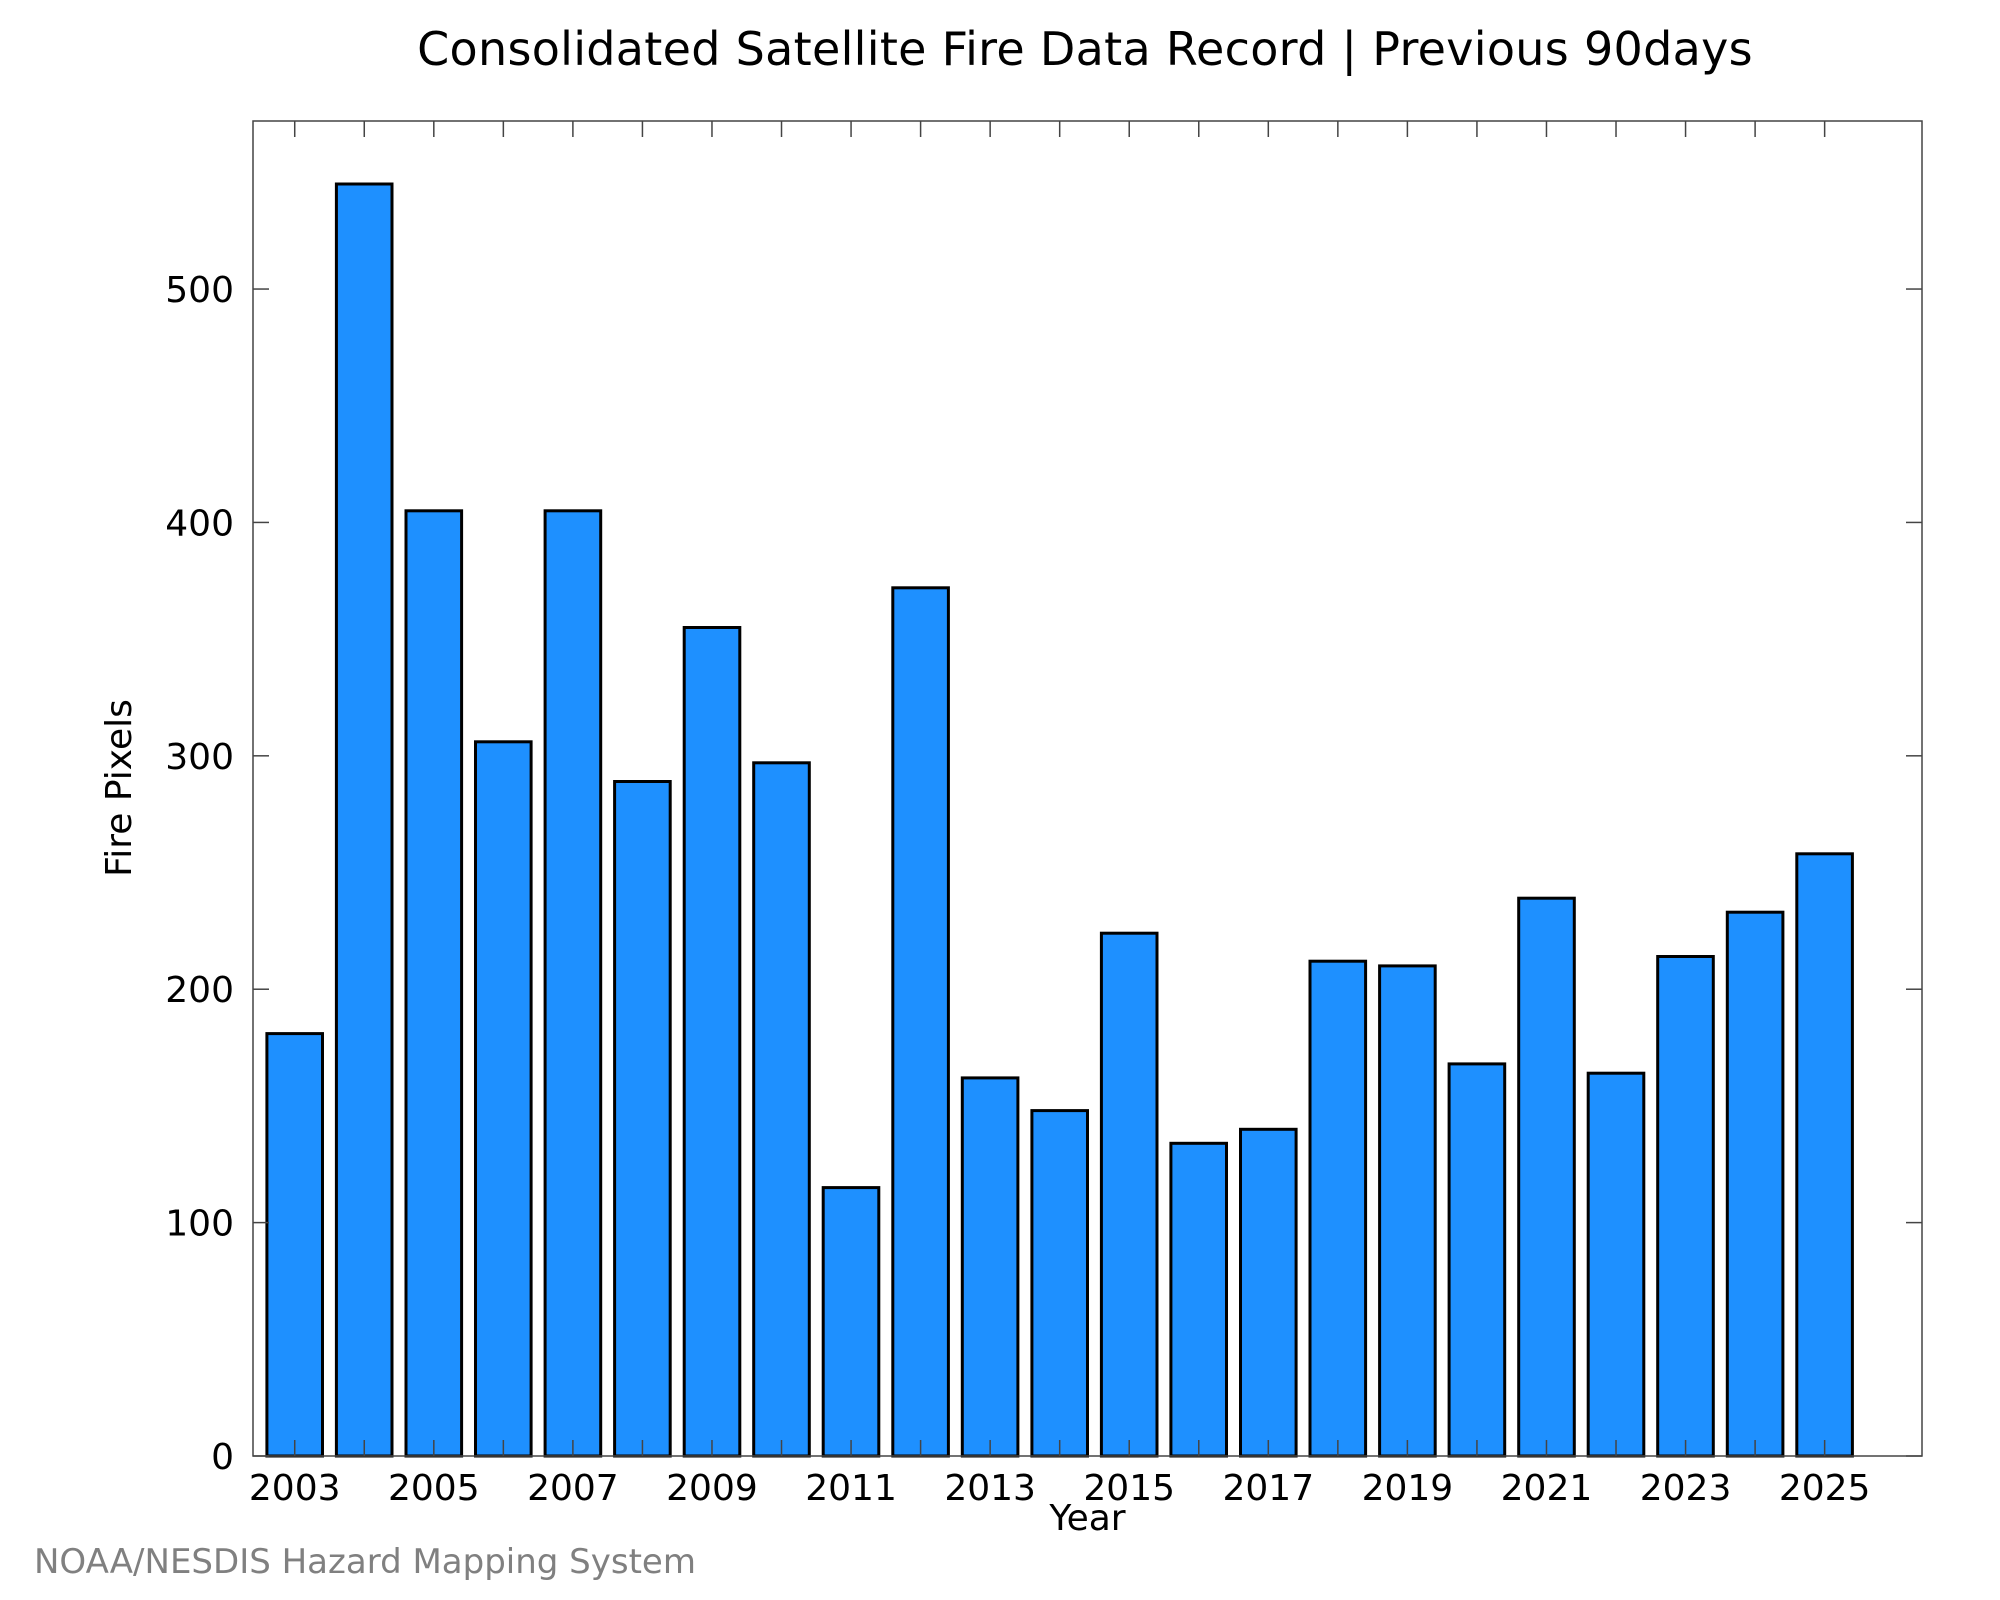 The width and height of the screenshot is (2000, 1600). I want to click on bar-2010, so click(781, 1109).